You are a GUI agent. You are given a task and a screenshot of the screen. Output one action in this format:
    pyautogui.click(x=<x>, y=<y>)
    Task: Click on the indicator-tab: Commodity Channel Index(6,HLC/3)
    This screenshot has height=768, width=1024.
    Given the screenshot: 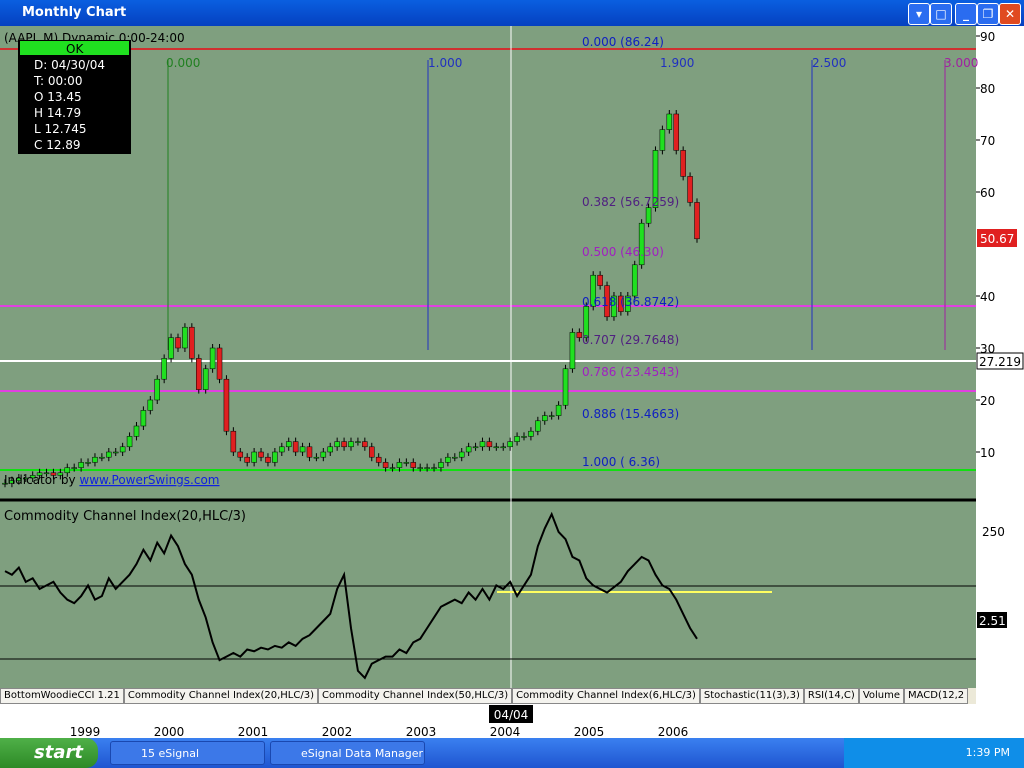 What is the action you would take?
    pyautogui.click(x=606, y=696)
    